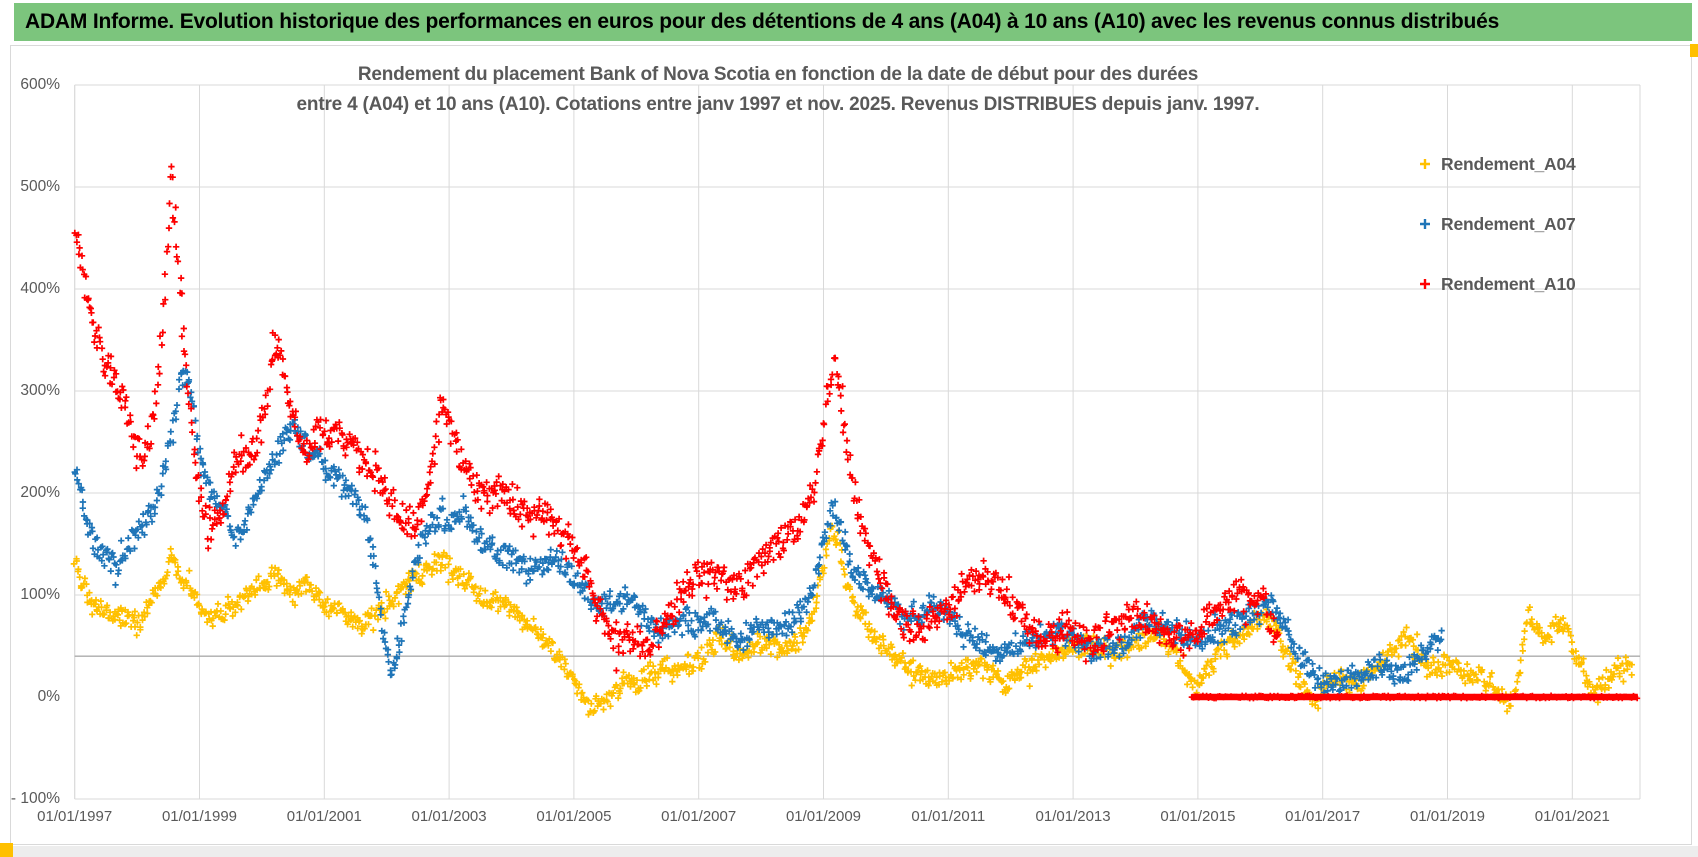  Describe the element at coordinates (40, 288) in the screenshot. I see `y-tick-label: 400%` at that location.